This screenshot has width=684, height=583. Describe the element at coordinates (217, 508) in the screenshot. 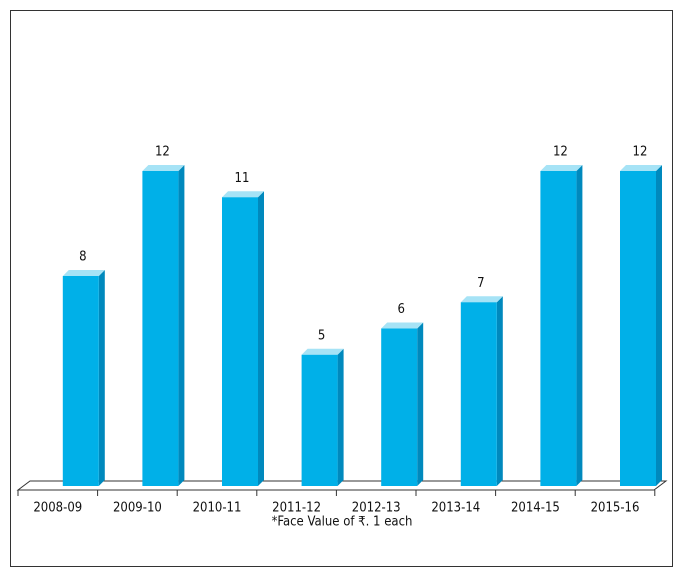

I see `x-tick-label: 2010-11` at that location.